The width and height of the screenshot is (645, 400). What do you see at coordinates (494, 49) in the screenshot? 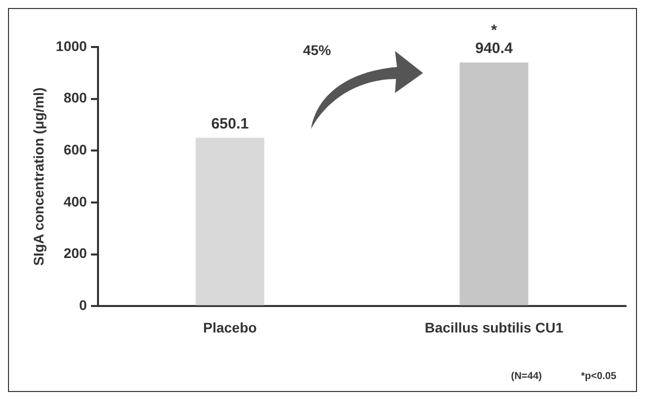
I see `data-label: 940.4` at bounding box center [494, 49].